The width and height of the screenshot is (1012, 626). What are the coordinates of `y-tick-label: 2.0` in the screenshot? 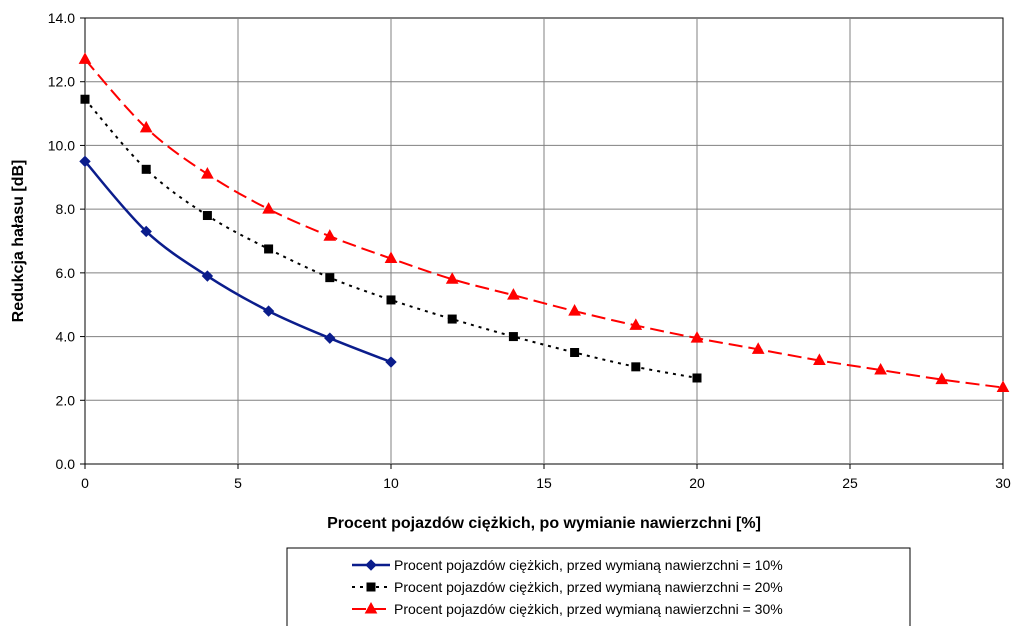 It's located at (66, 400).